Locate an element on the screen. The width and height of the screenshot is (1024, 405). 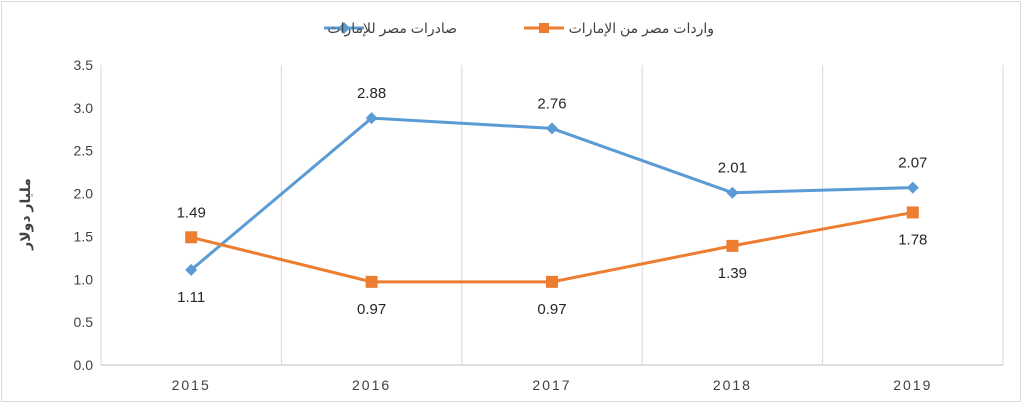
data-label: 2.07 is located at coordinates (912, 163).